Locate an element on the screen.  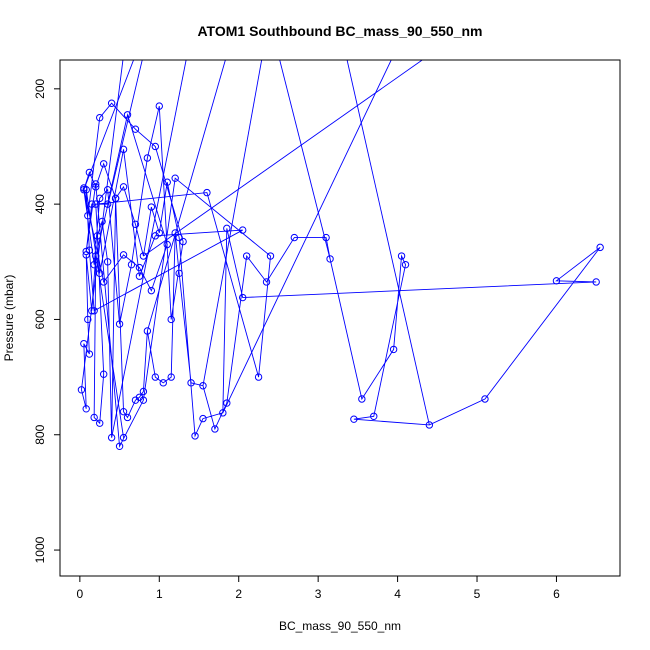
y-axis-label: Pressure (mbar) is located at coordinates (9, 318).